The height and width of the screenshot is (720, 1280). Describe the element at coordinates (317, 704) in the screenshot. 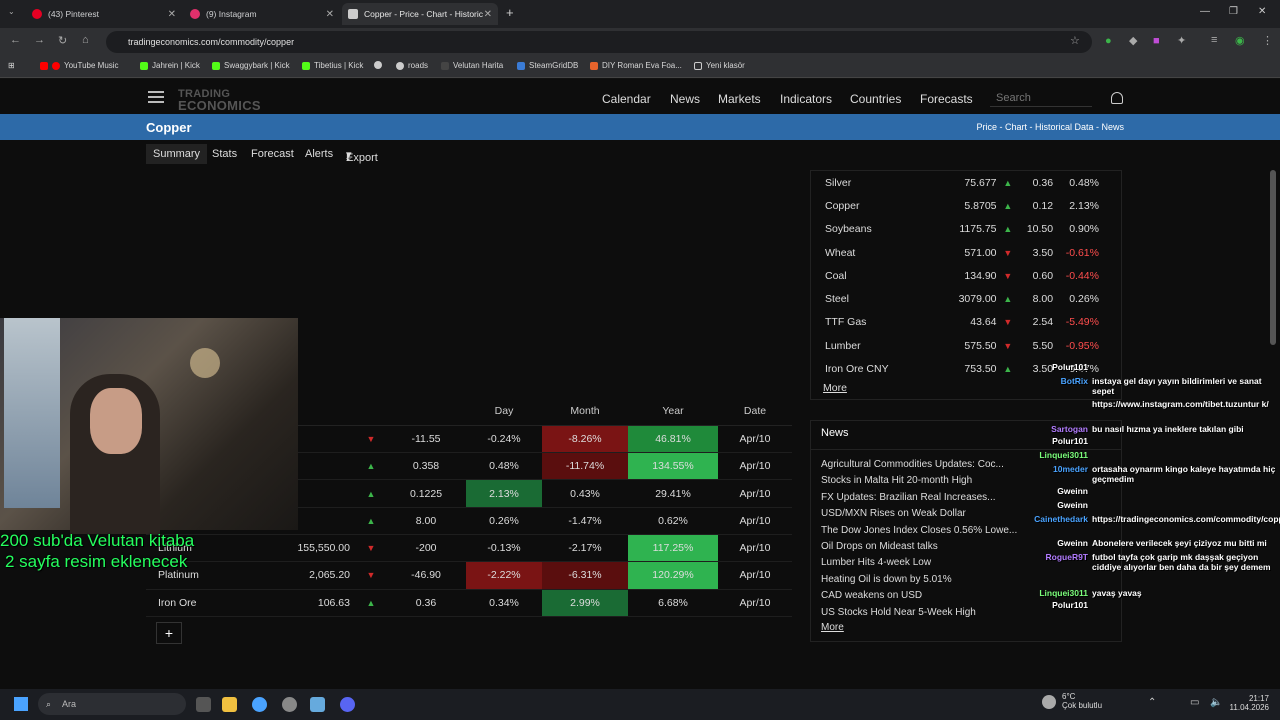

I see `app-icon` at that location.